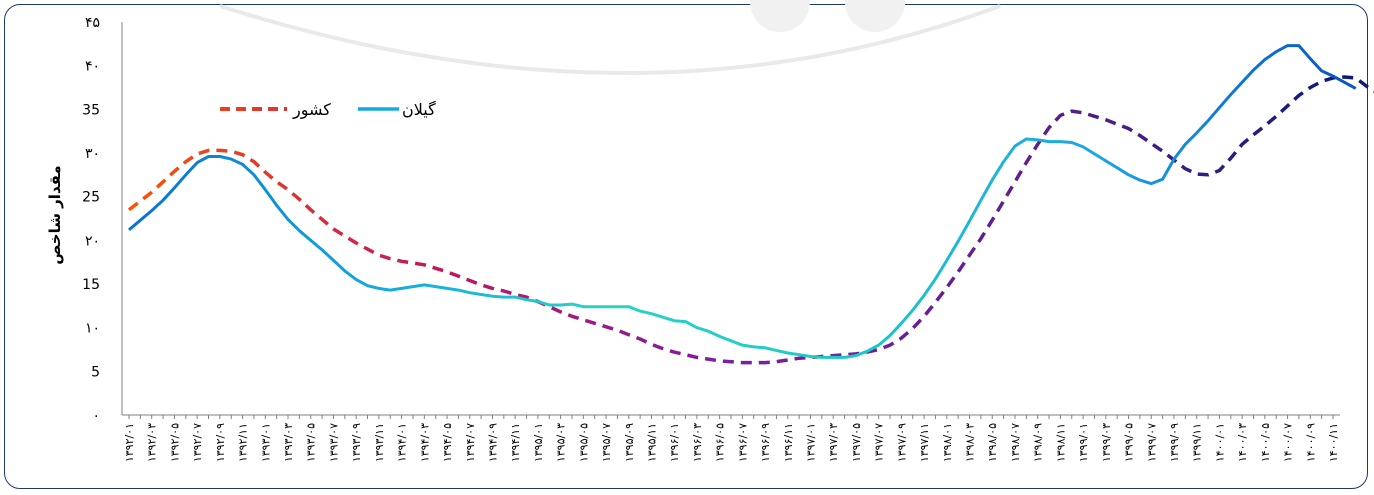 The image size is (1374, 495). What do you see at coordinates (95, 372) in the screenshot?
I see `y-tick-label: 5` at bounding box center [95, 372].